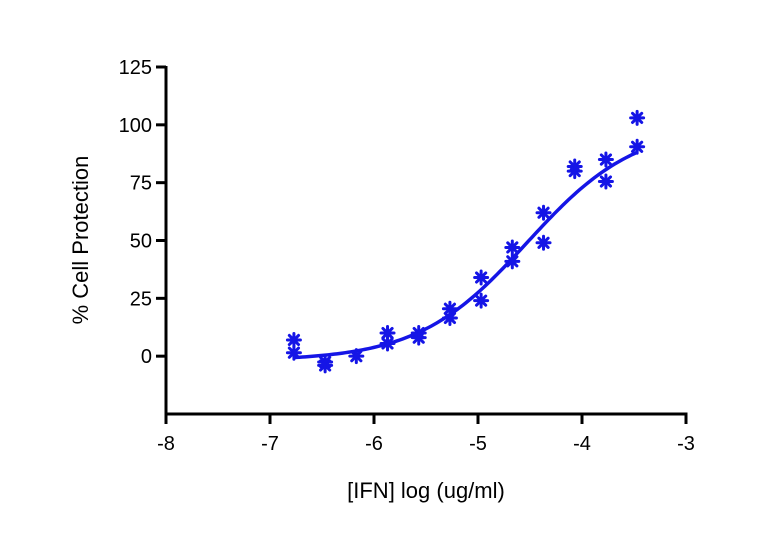 This screenshot has height=550, width=762. I want to click on x-axis-title: [IFN] log (ug/ml), so click(426, 490).